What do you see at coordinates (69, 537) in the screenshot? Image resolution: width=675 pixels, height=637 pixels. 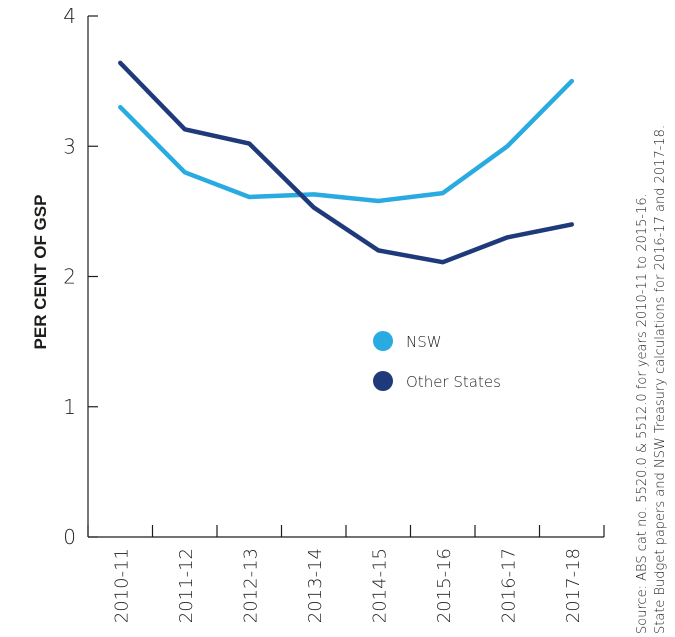 I see `y-tick-label: 0` at bounding box center [69, 537].